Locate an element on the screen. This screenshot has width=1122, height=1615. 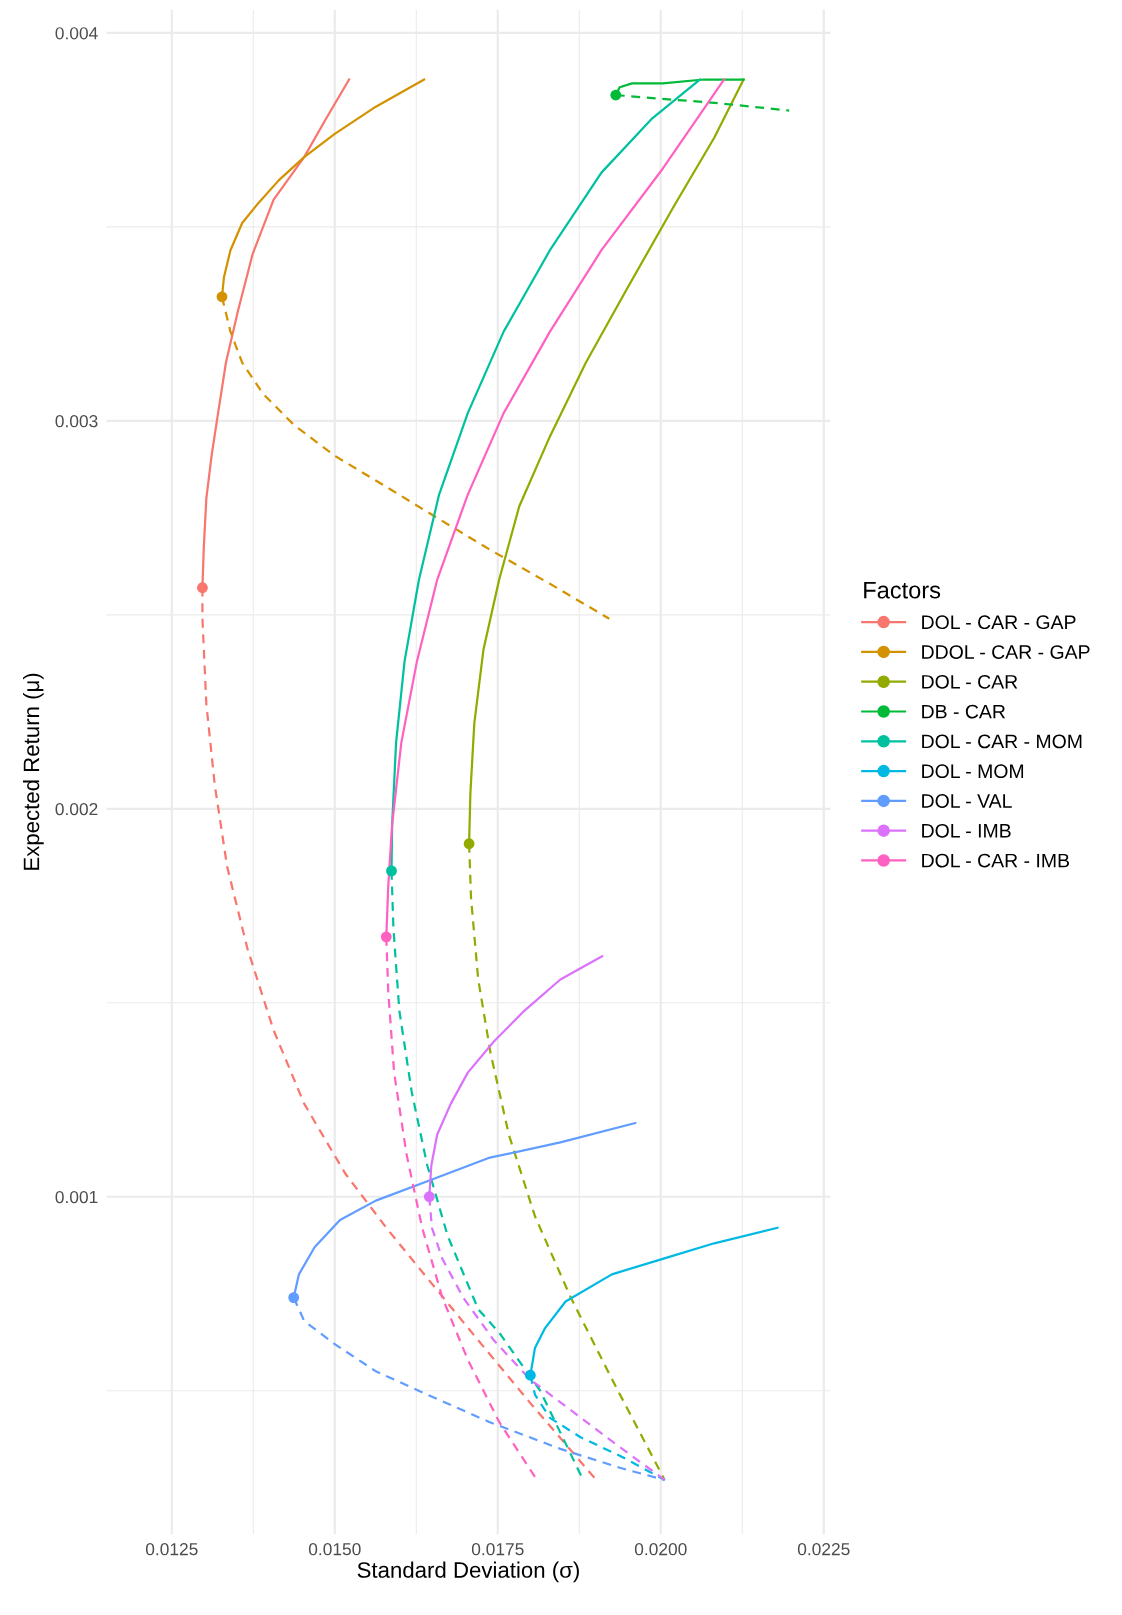
x-tick-label: 0.0175 is located at coordinates (497, 1549).